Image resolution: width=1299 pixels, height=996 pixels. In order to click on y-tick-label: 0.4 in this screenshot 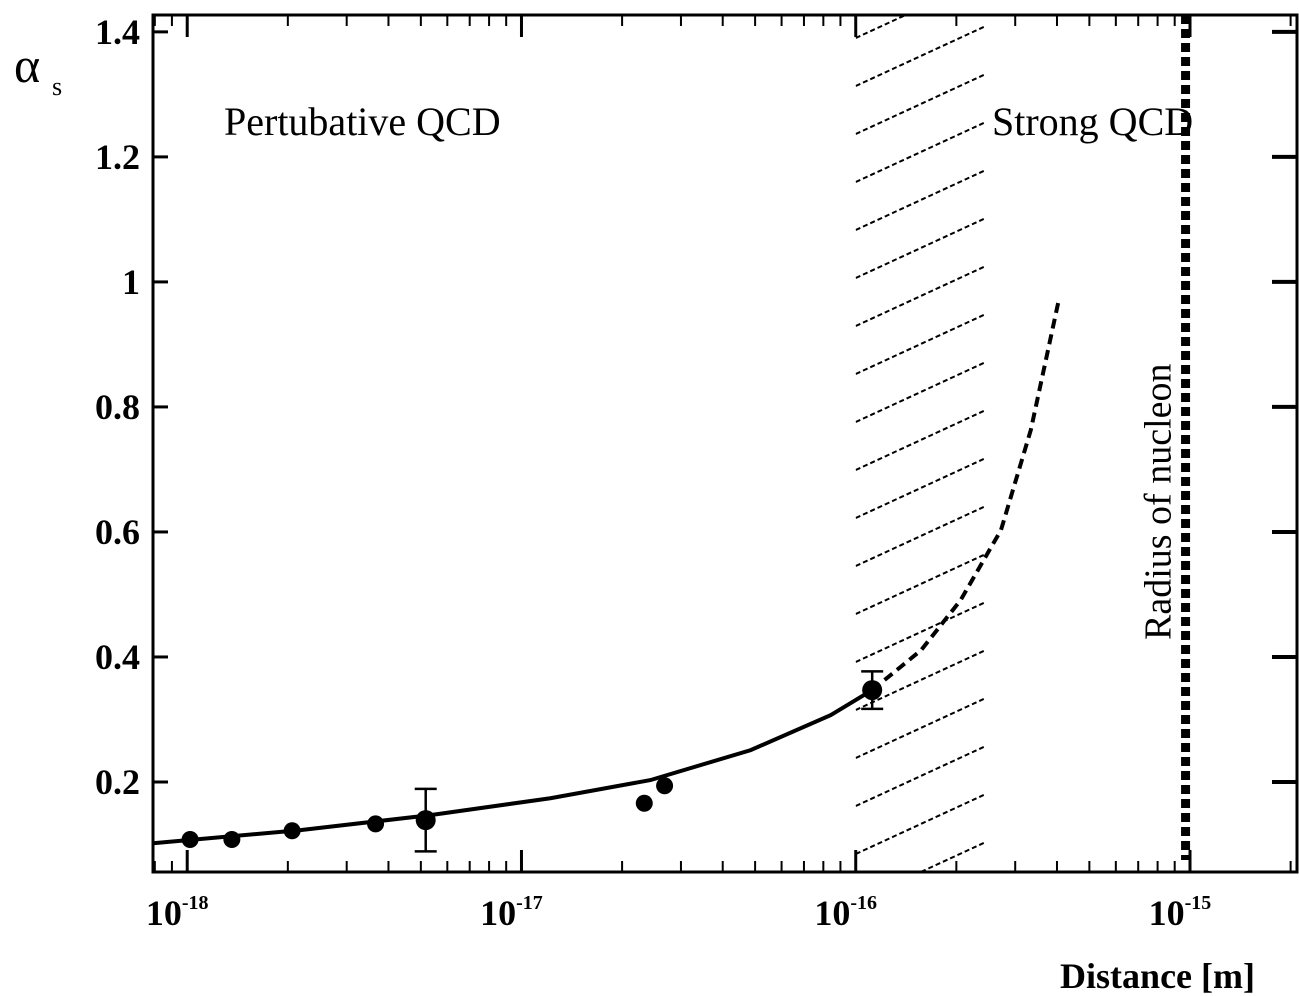, I will do `click(117, 657)`.